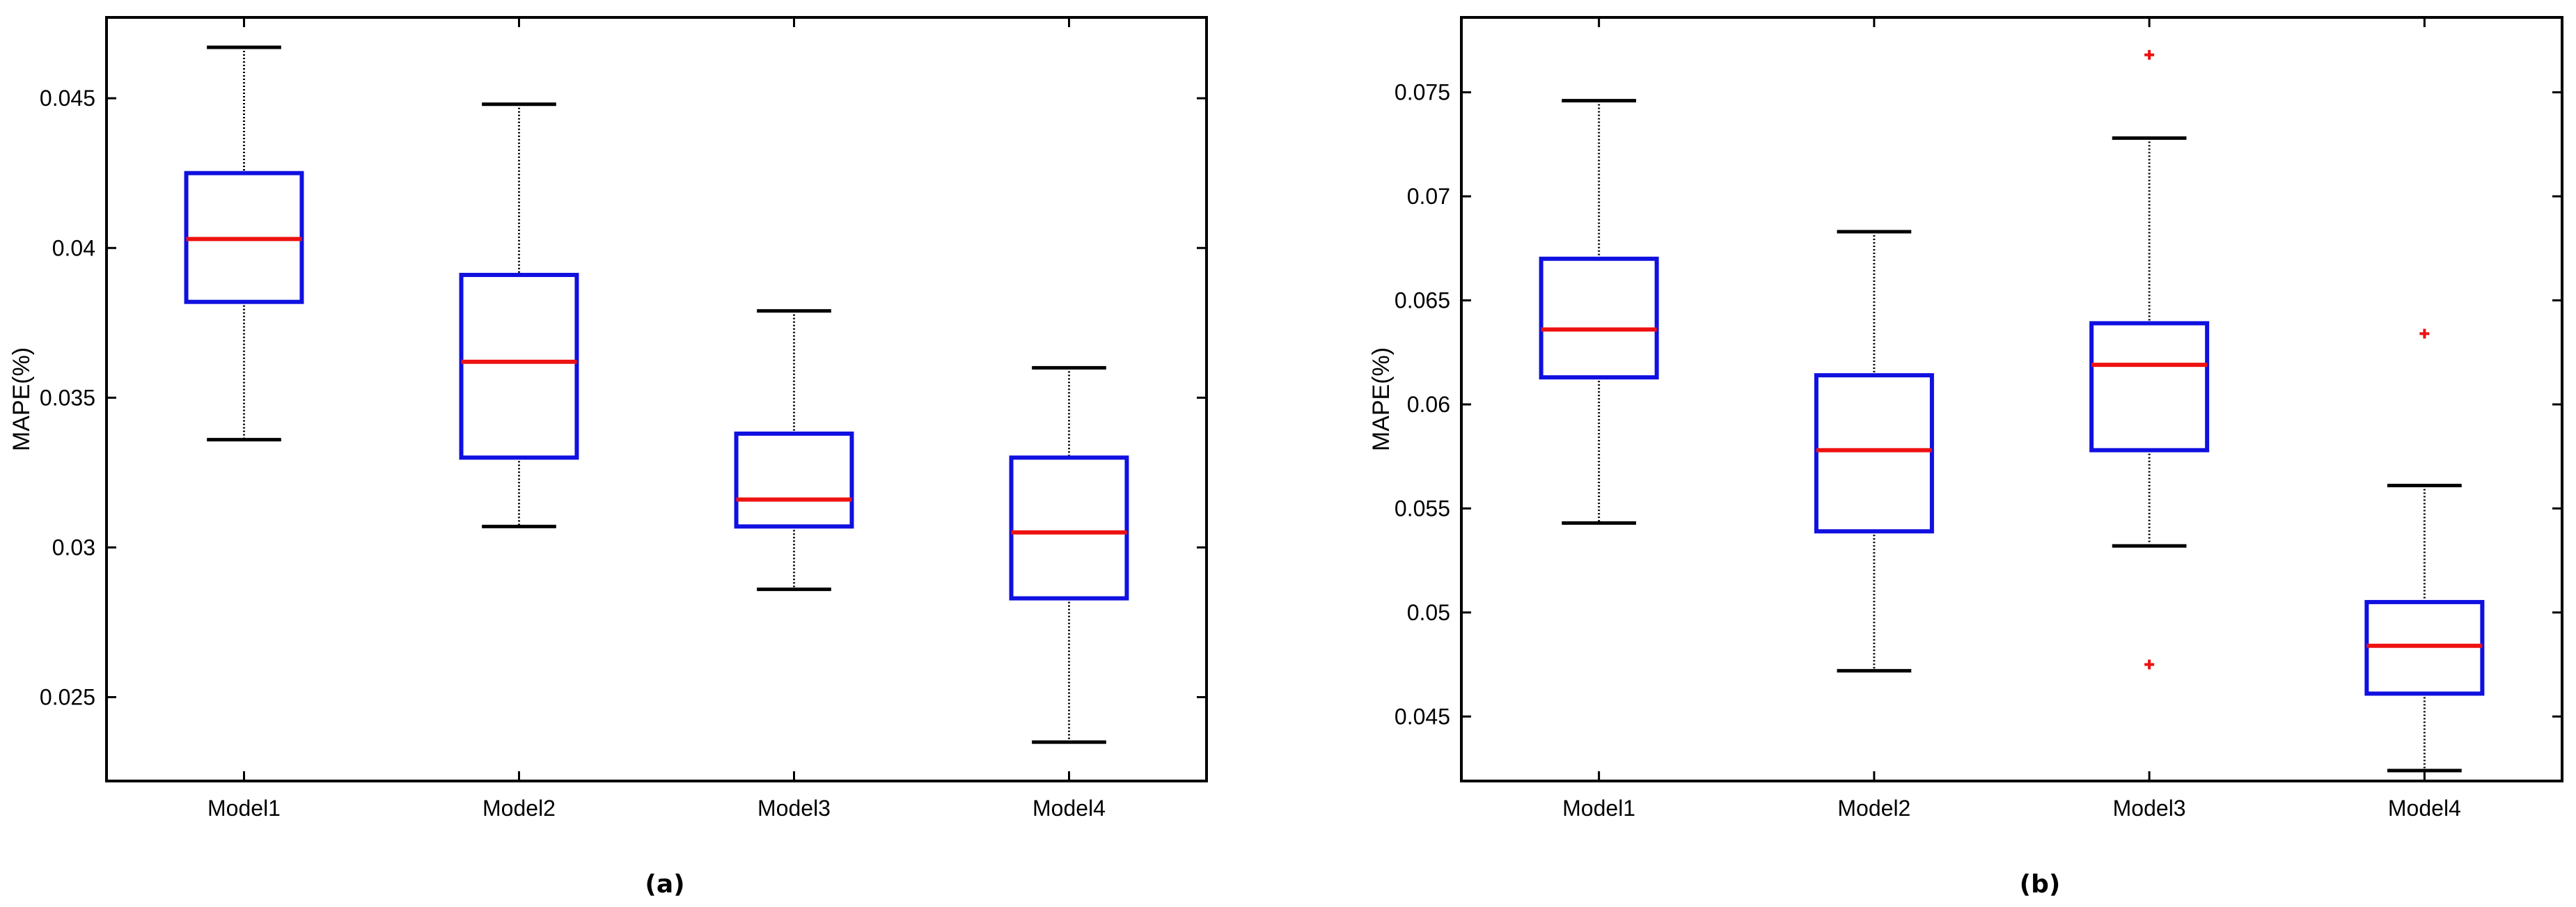  I want to click on y-tick-label: 0.03, so click(73, 547).